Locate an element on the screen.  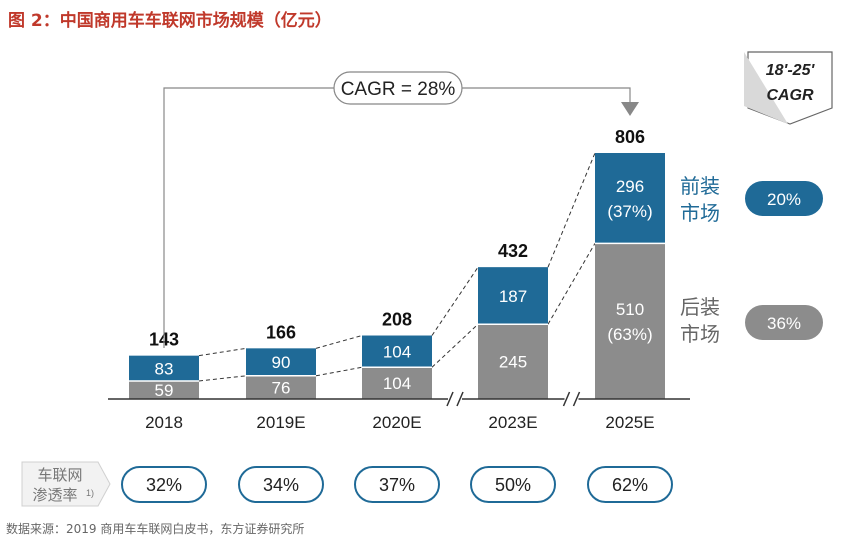
front-market-label-line1: 前装 is located at coordinates (700, 186).